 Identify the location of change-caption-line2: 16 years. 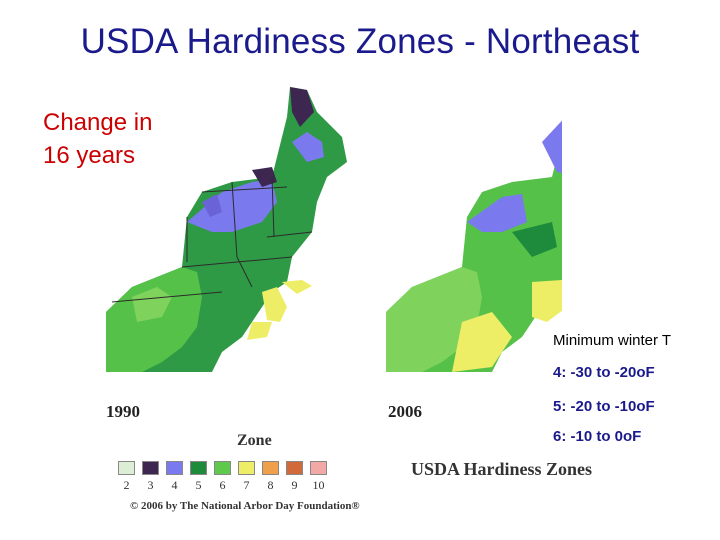
(89, 155).